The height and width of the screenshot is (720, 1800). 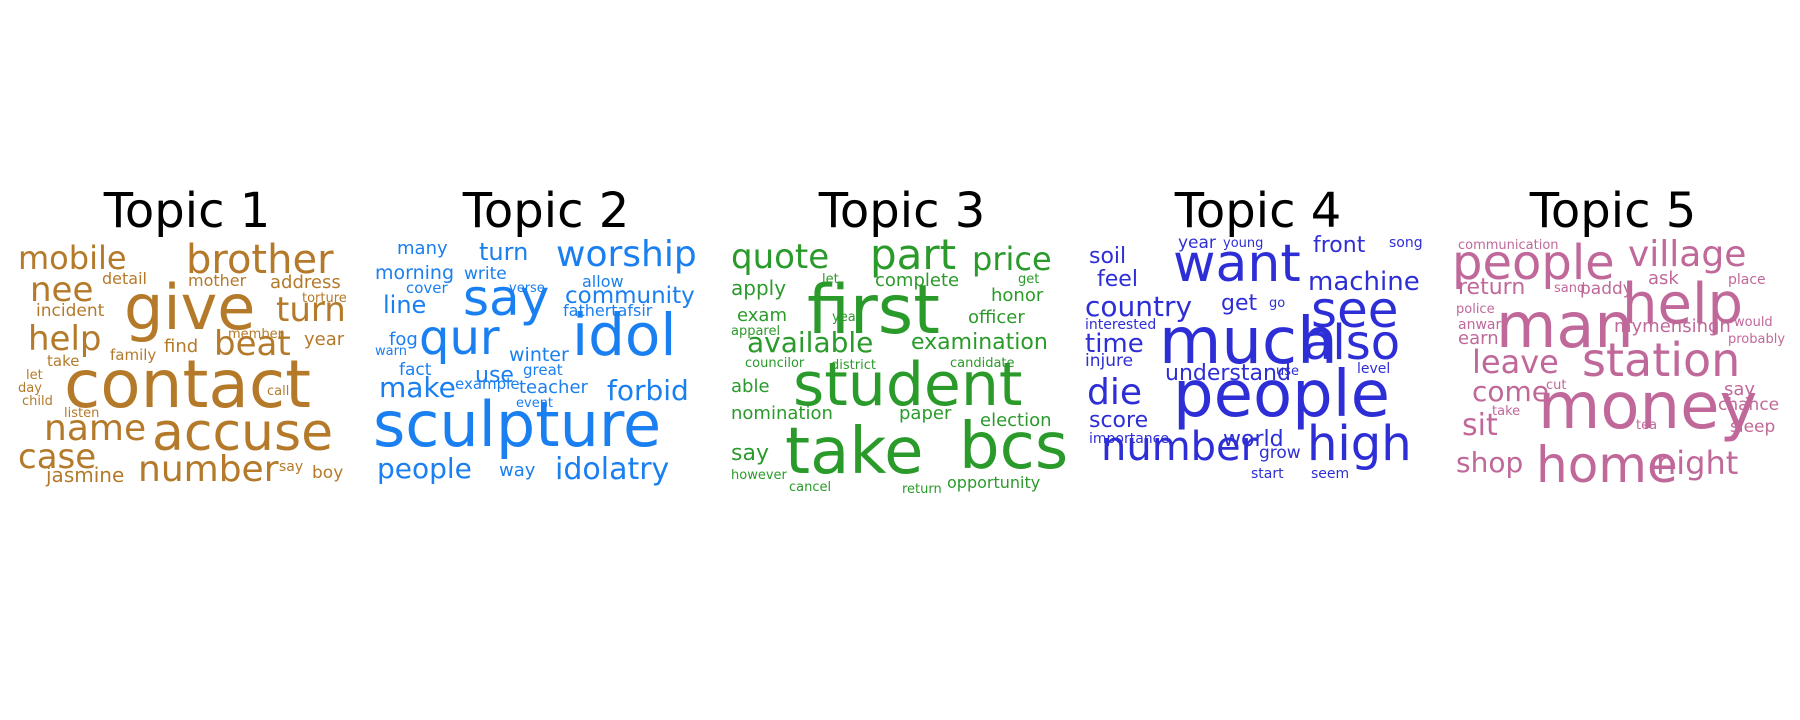 What do you see at coordinates (913, 254) in the screenshot?
I see `topic-3-word: part` at bounding box center [913, 254].